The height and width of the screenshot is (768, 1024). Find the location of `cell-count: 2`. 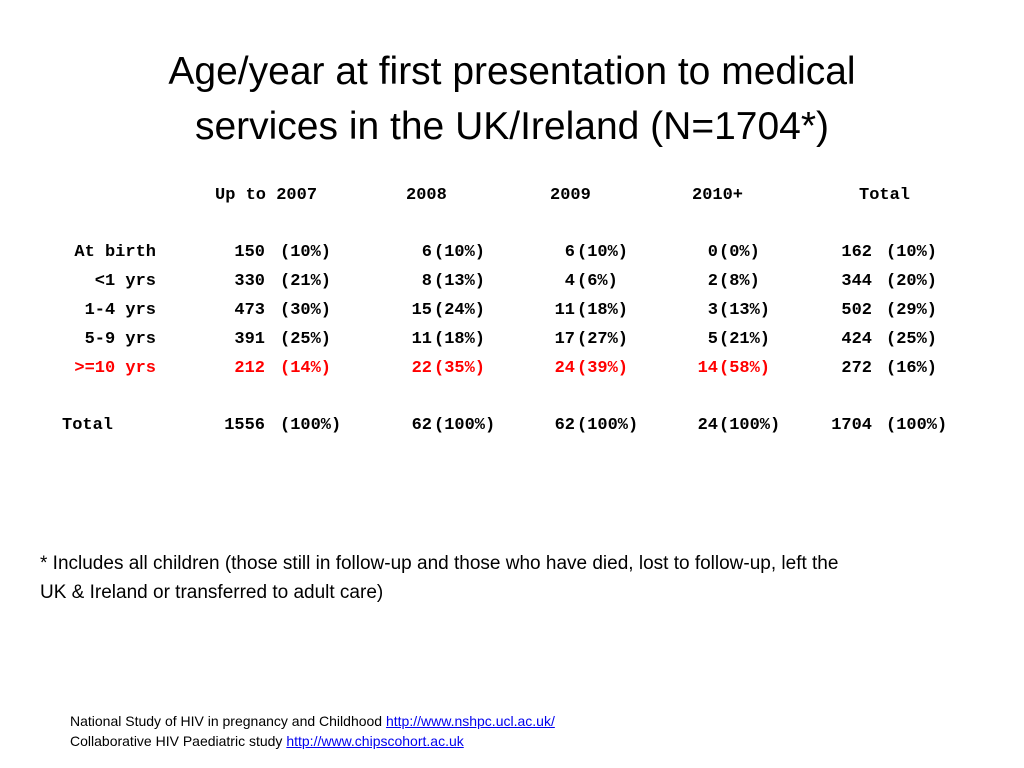

cell-count: 2 is located at coordinates (712, 281).